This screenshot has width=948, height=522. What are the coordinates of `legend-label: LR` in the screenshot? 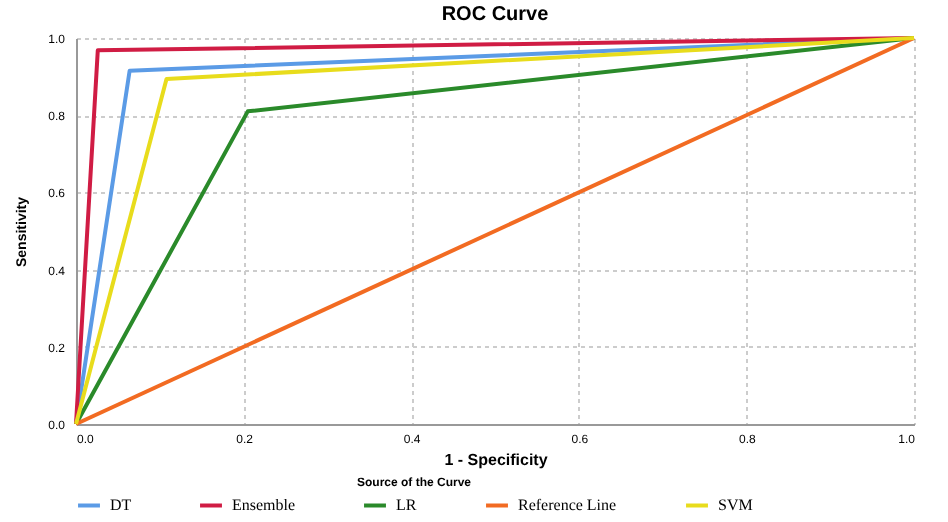 It's located at (407, 504).